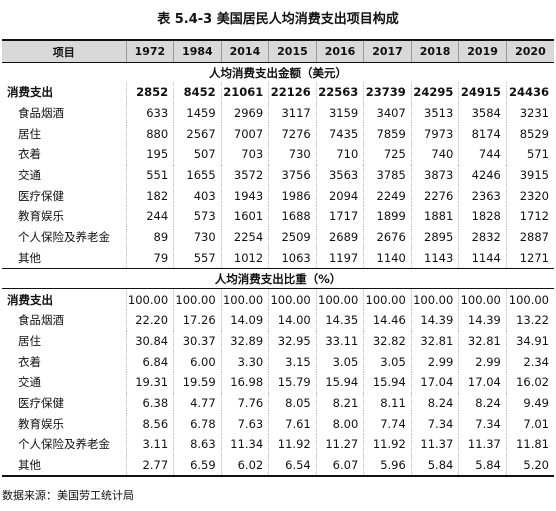 Image resolution: width=556 pixels, height=511 pixels. What do you see at coordinates (434, 134) in the screenshot?
I see `table-cell: 7973` at bounding box center [434, 134].